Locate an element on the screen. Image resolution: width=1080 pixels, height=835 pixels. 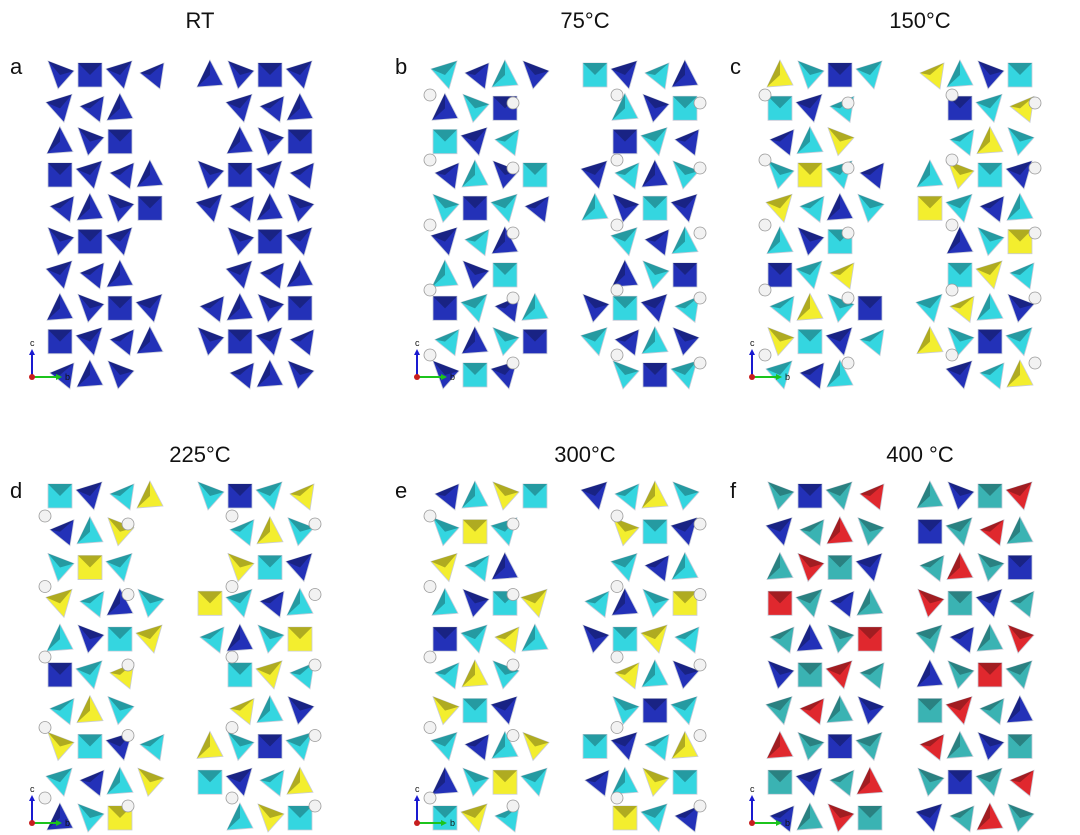
axis-c-arrowhead is located at coordinates (752, 352).